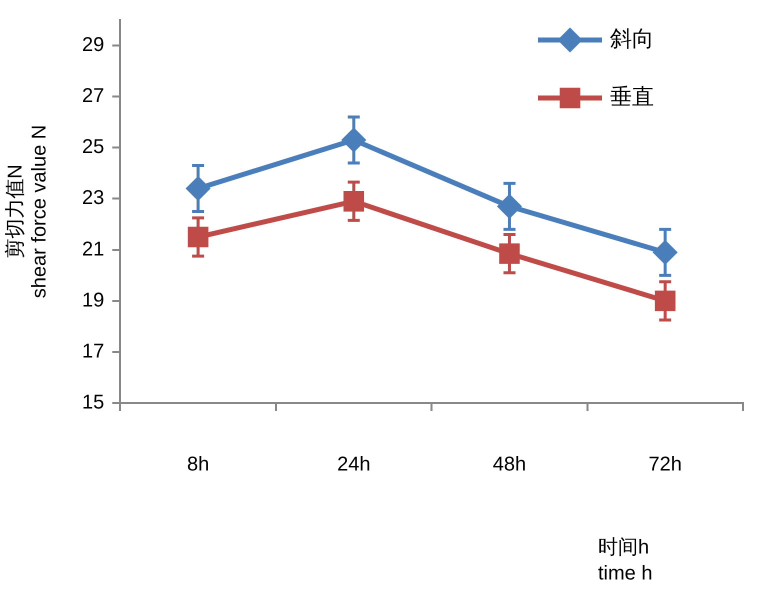 This screenshot has width=759, height=589. Describe the element at coordinates (93, 403) in the screenshot. I see `y-tick-label: 15` at that location.